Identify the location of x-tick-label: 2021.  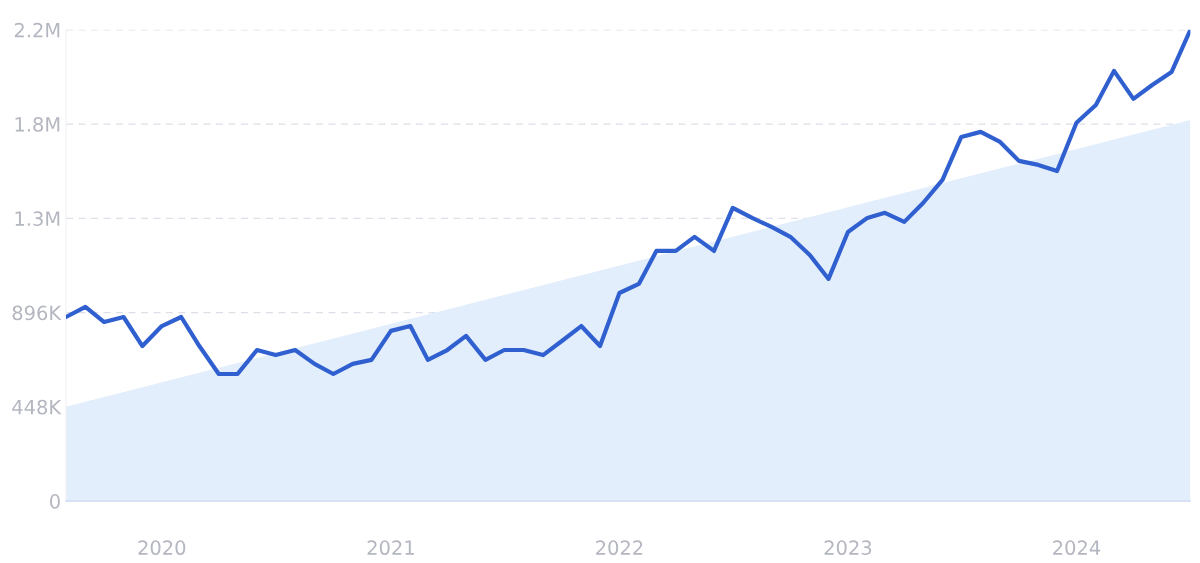
(390, 548).